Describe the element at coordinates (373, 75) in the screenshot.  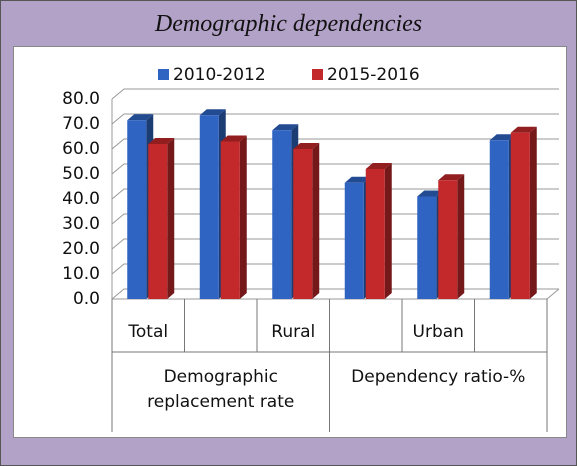
I see `legend-label: 2015-2016` at that location.